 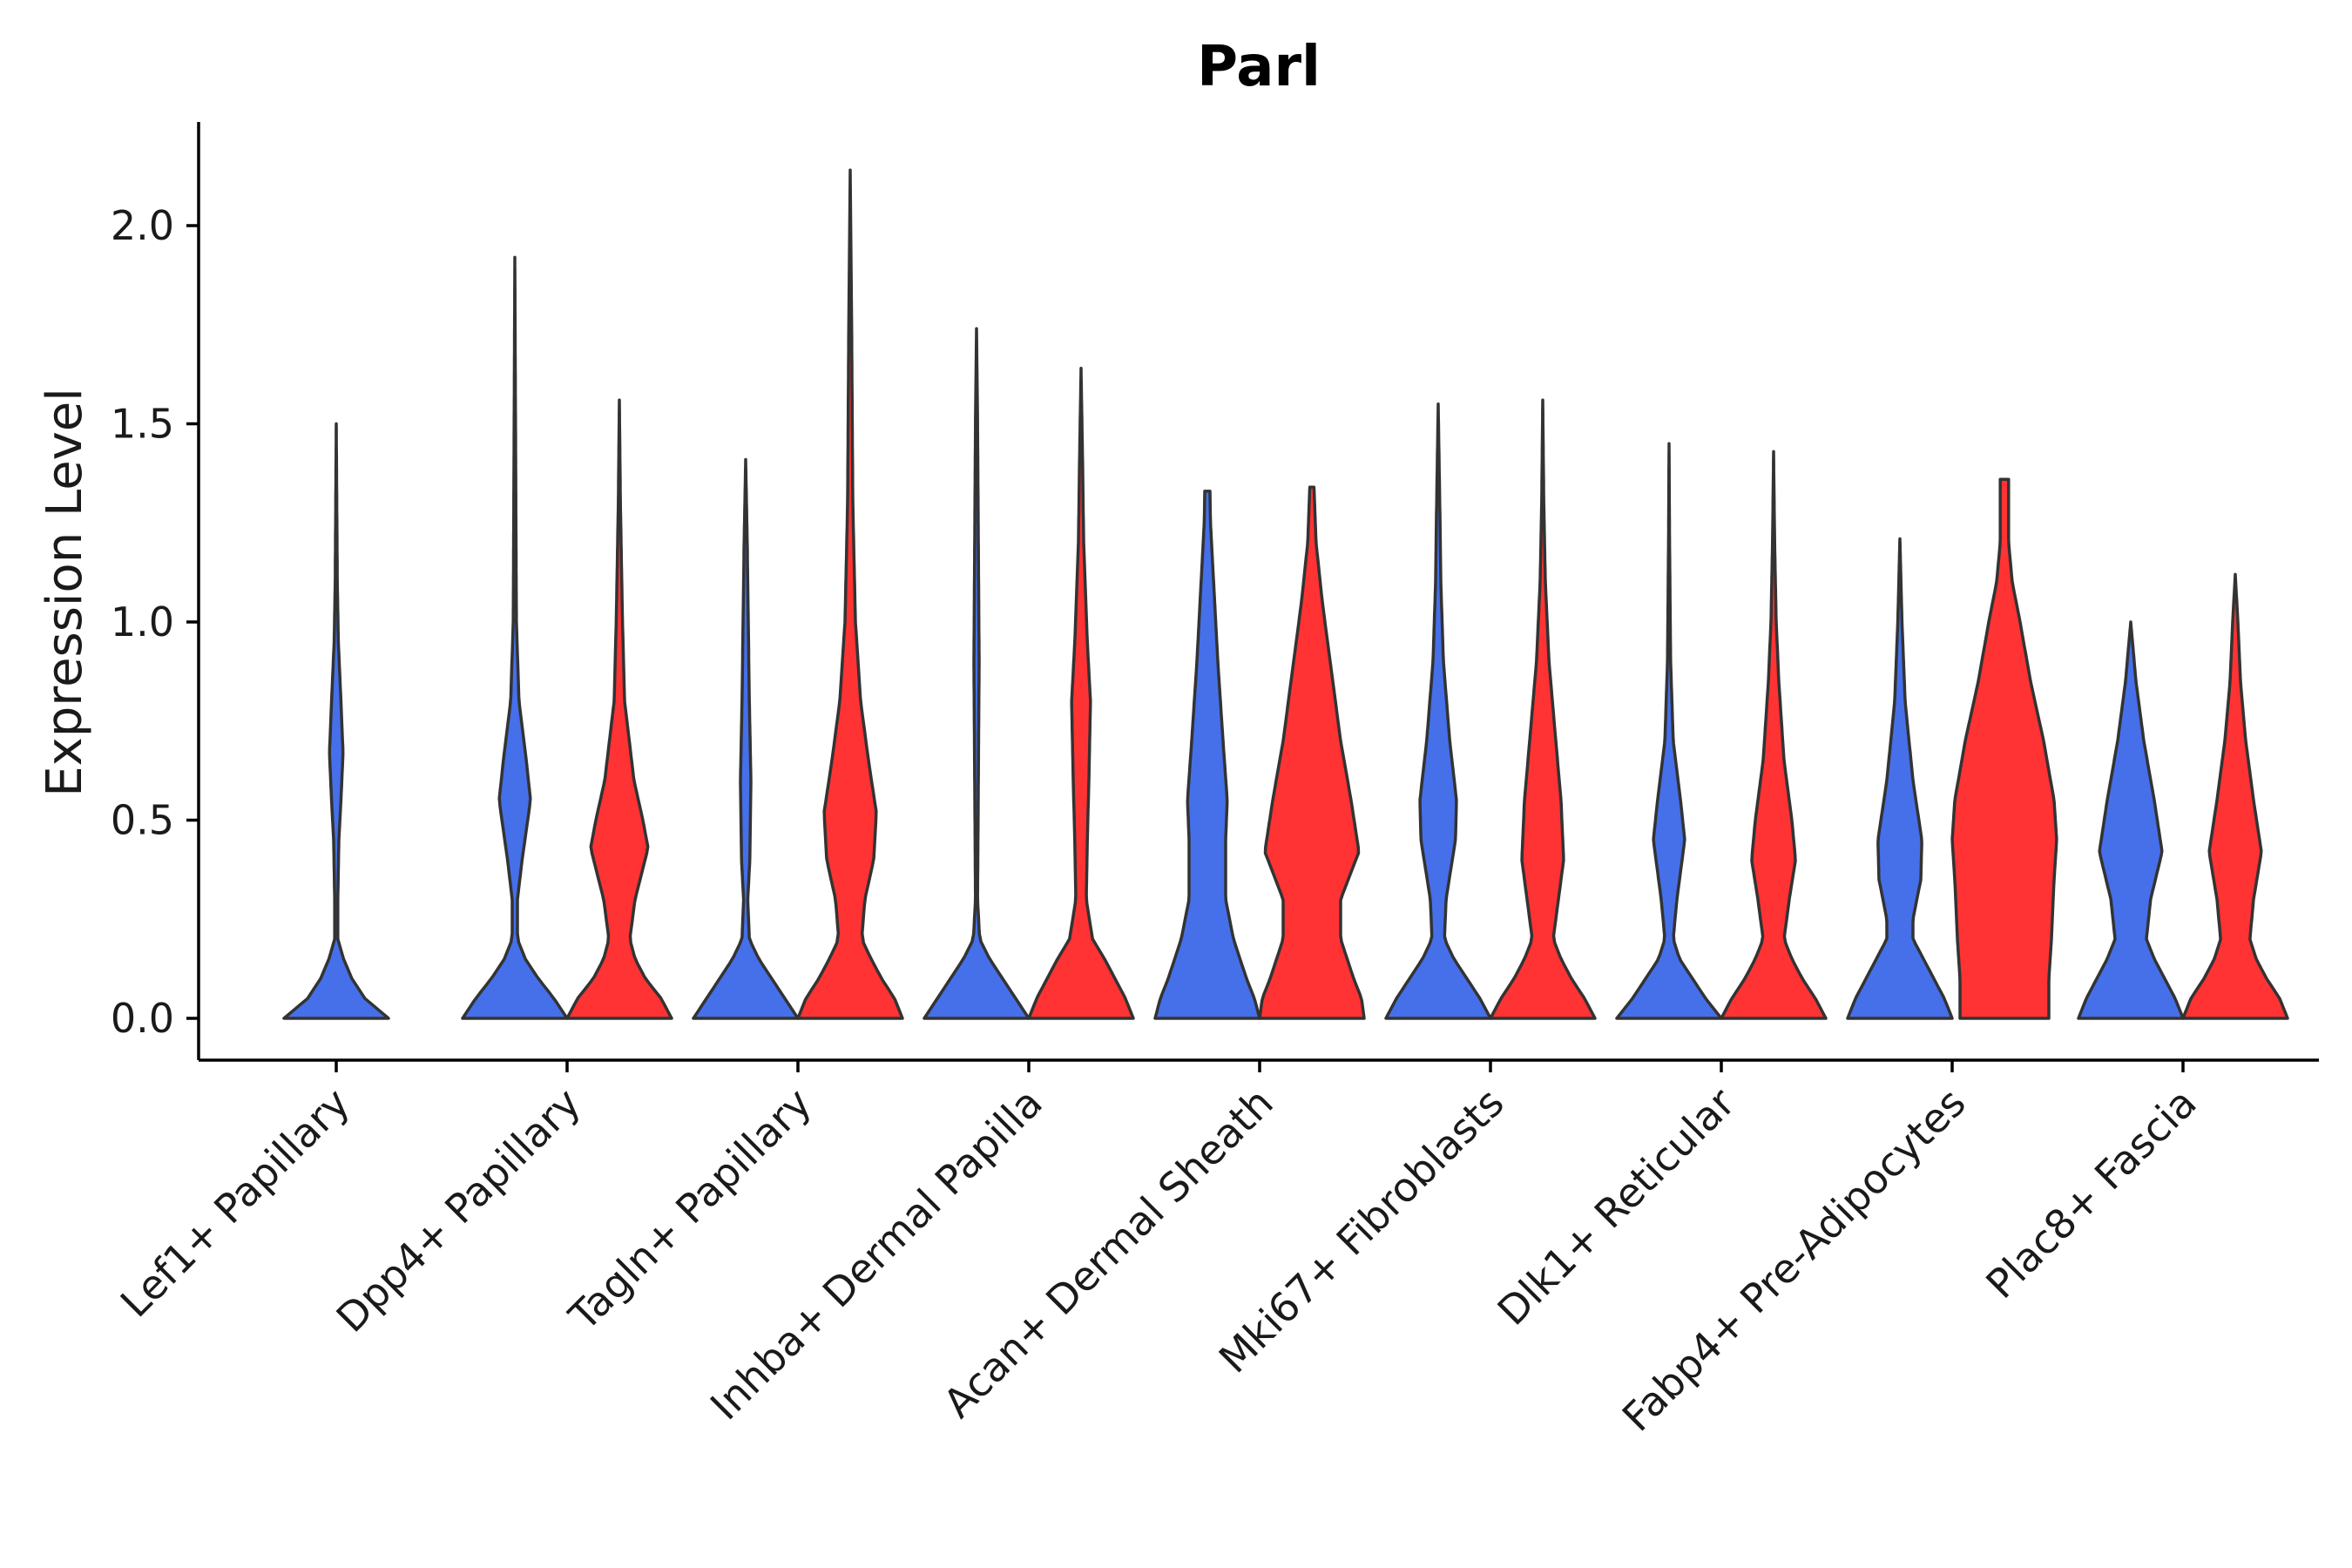 I want to click on x-tick-label: Tagln+ Papillary, so click(x=690, y=1210).